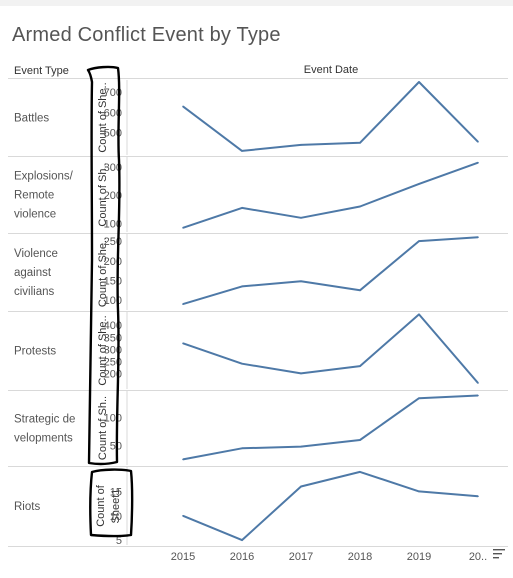  Describe the element at coordinates (41, 71) in the screenshot. I see `row-header: Event Type` at that location.